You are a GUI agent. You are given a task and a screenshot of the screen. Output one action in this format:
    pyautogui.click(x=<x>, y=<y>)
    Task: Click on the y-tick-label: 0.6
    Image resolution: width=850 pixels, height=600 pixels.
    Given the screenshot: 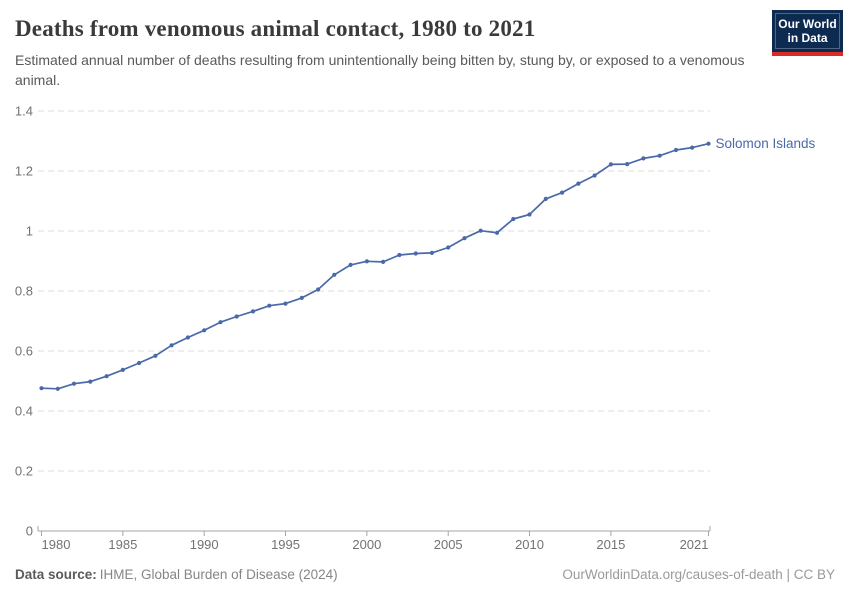 What is the action you would take?
    pyautogui.click(x=24, y=351)
    